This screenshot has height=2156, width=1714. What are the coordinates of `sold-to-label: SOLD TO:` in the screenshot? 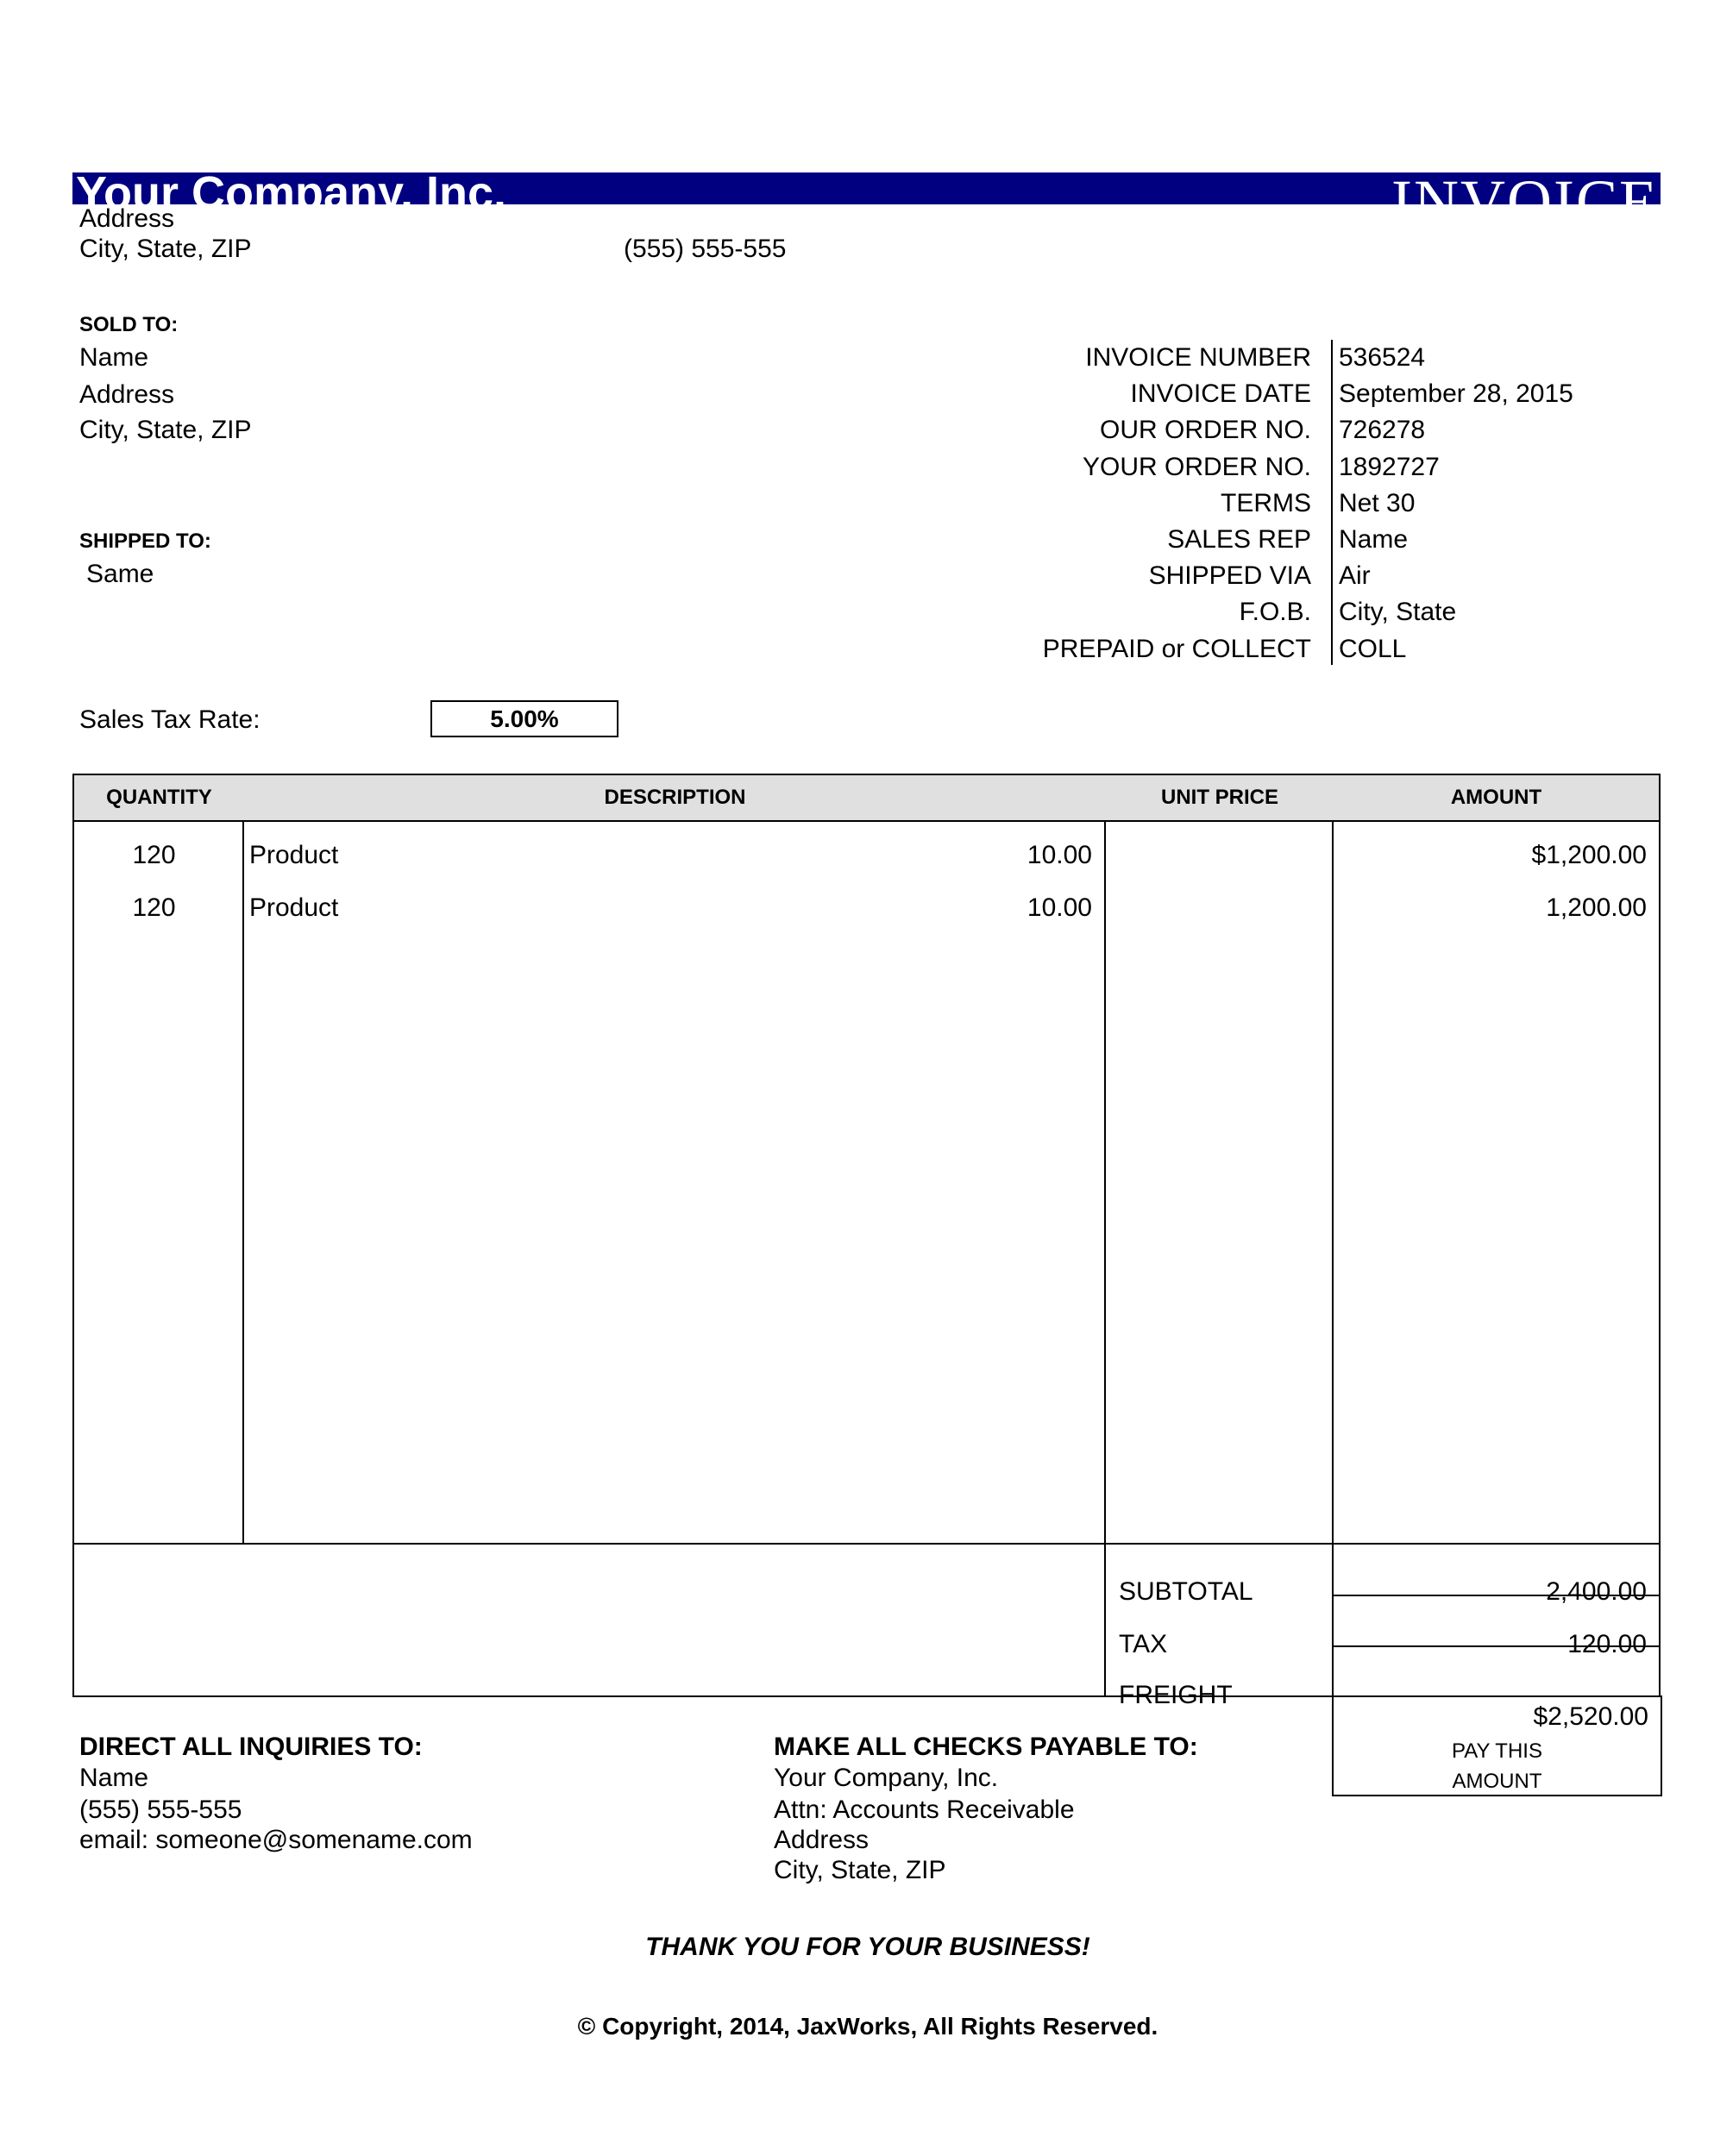 It's located at (129, 324).